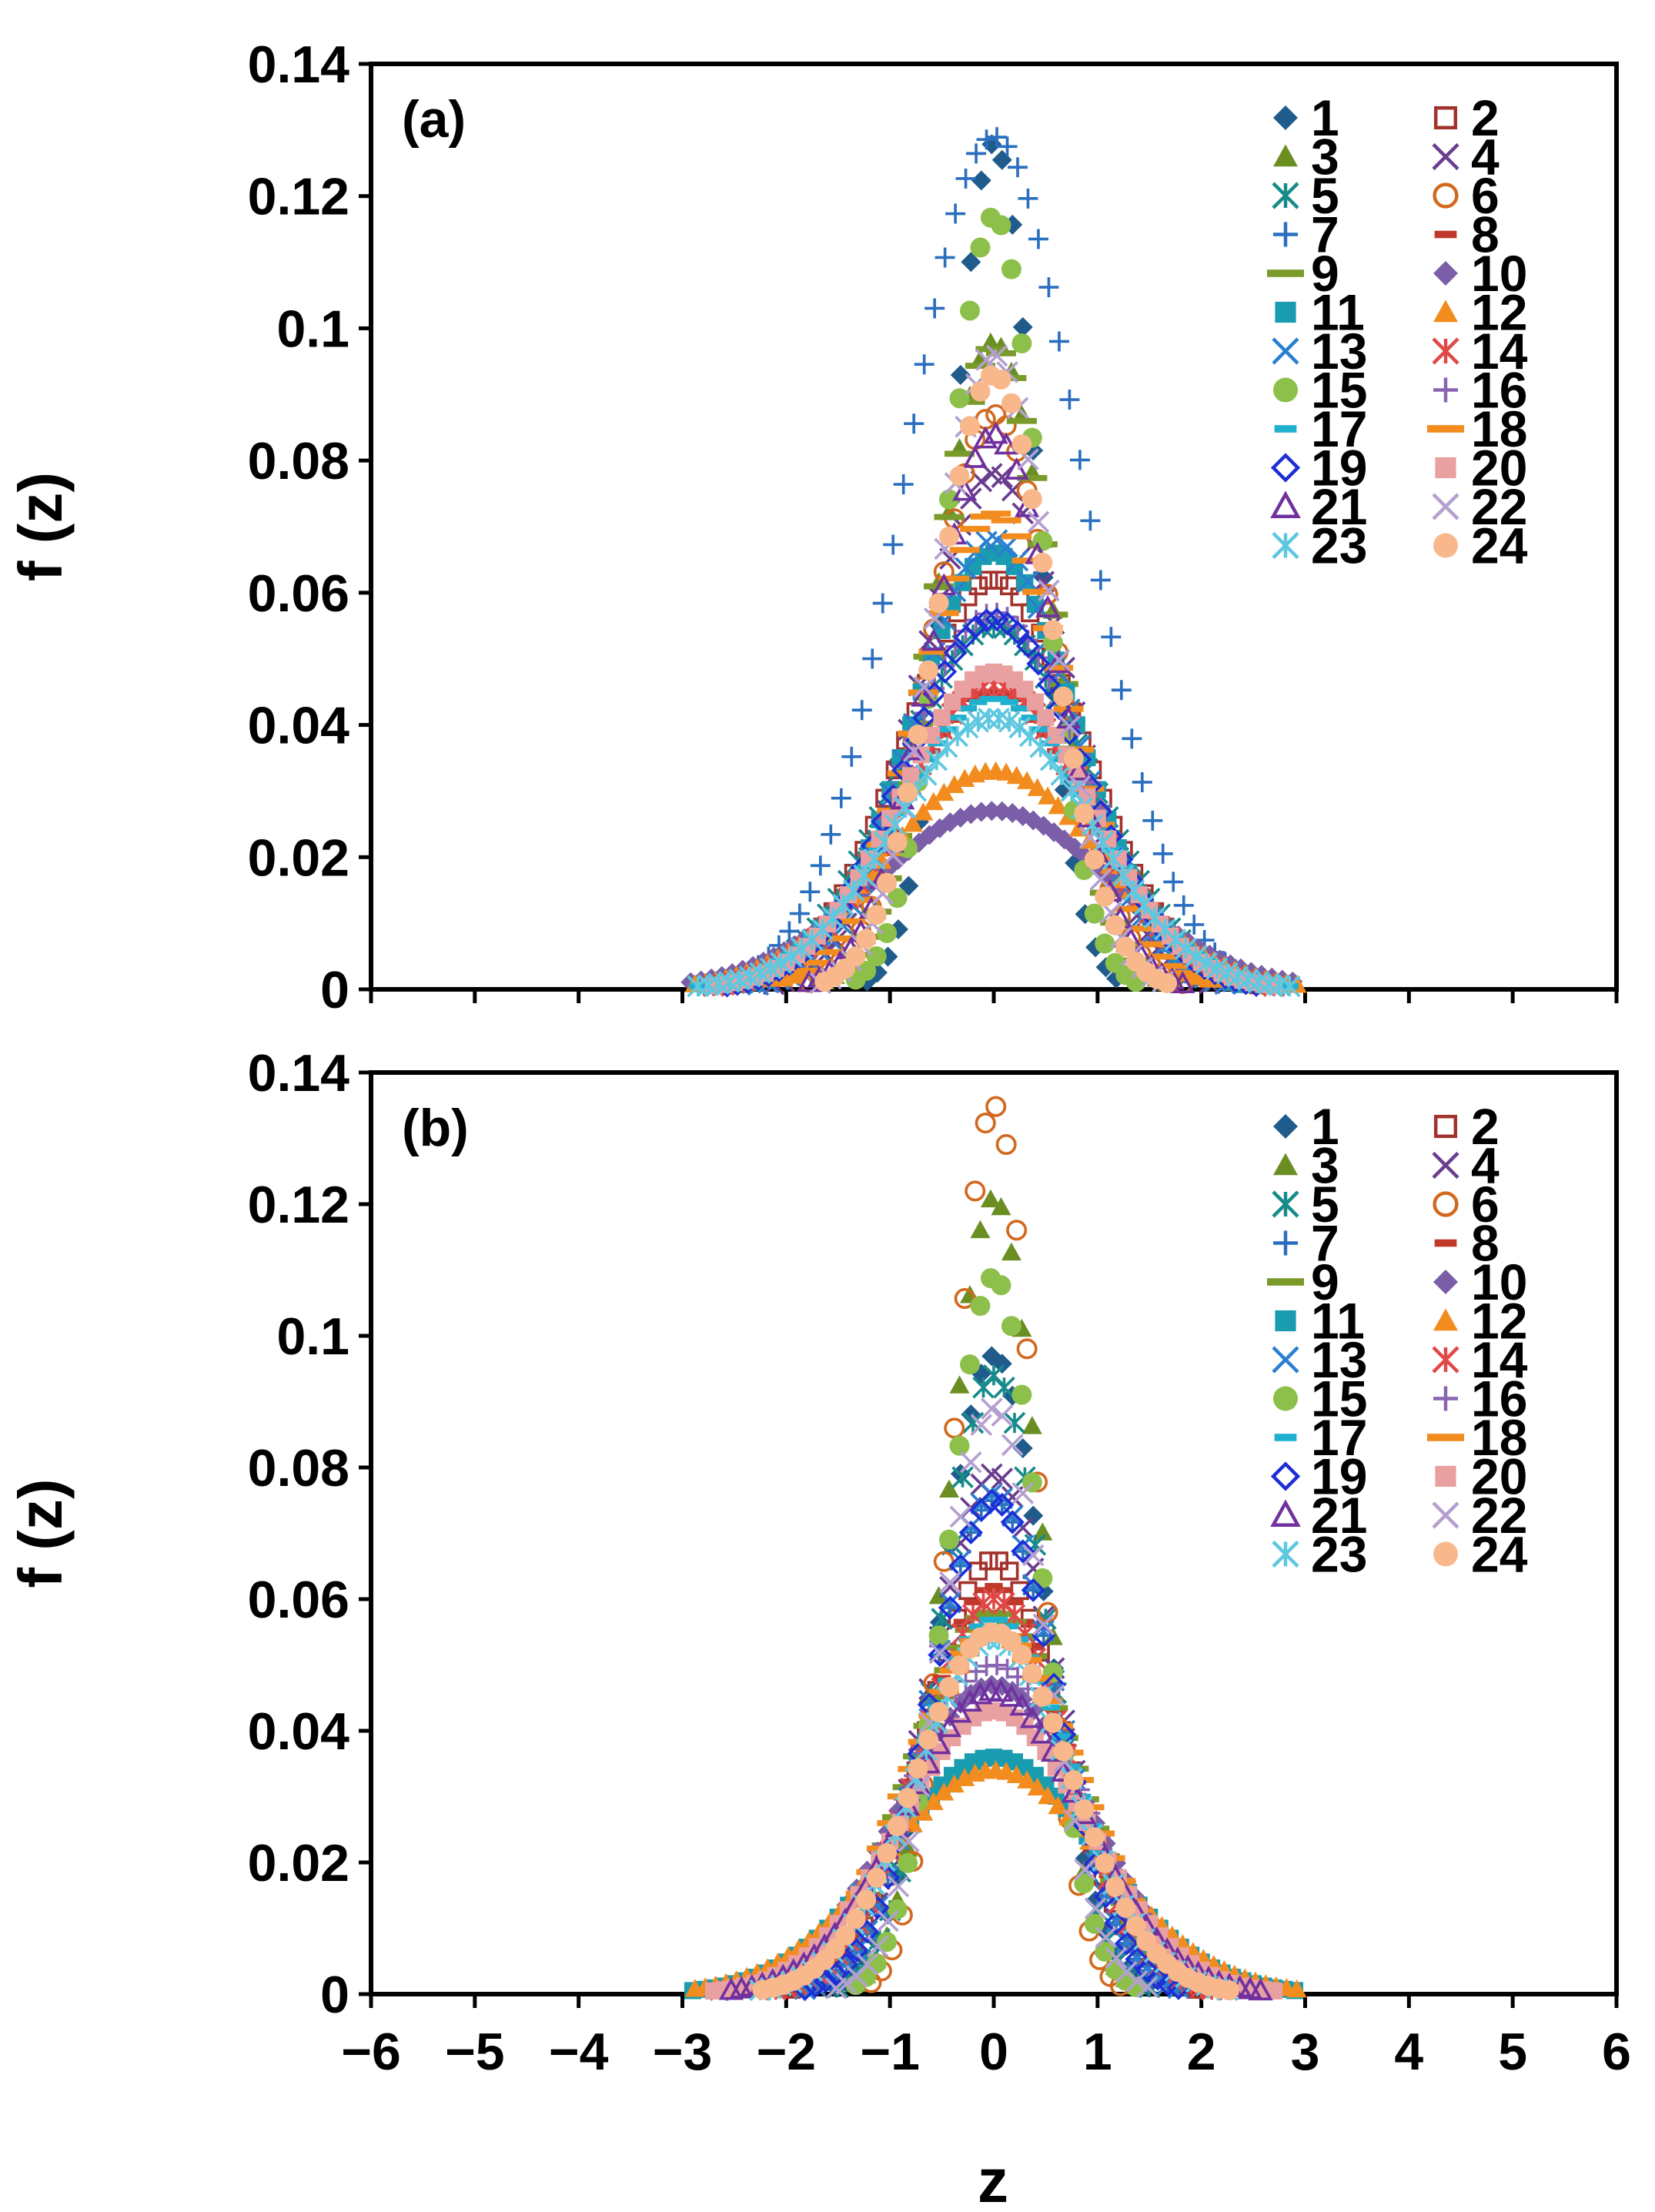 The height and width of the screenshot is (2212, 1655). Describe the element at coordinates (683, 2052) in the screenshot. I see `x-tick-label: −3` at that location.